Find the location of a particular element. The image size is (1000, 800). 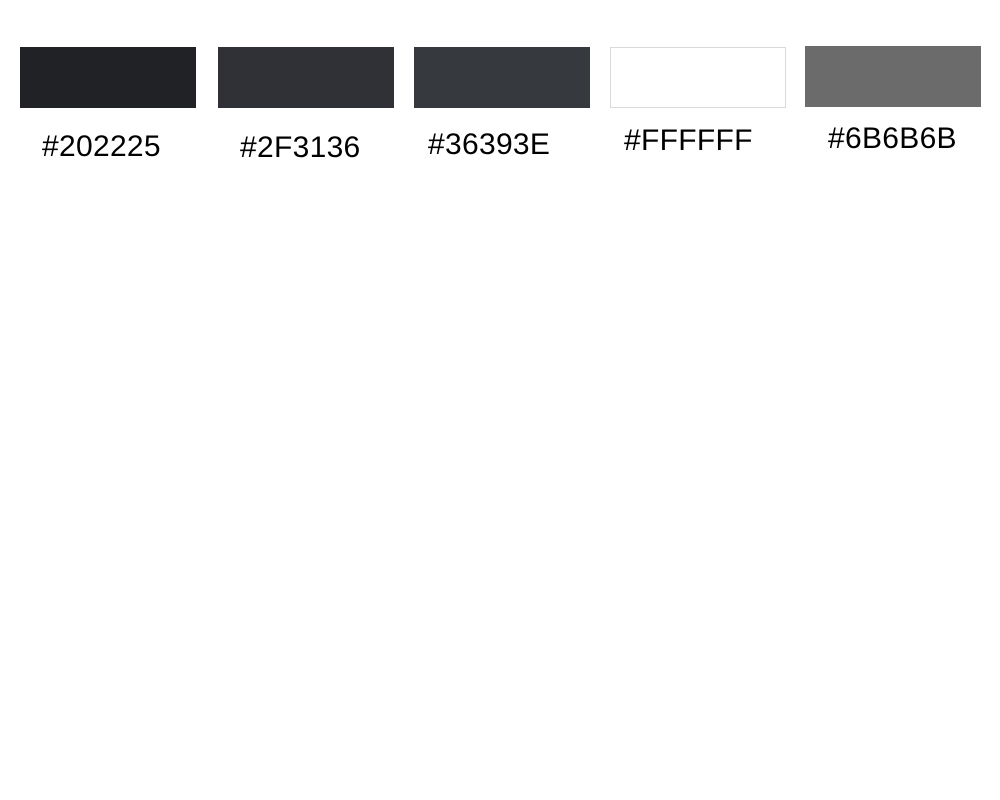

swatch-label-3: #36393E is located at coordinates (489, 144).